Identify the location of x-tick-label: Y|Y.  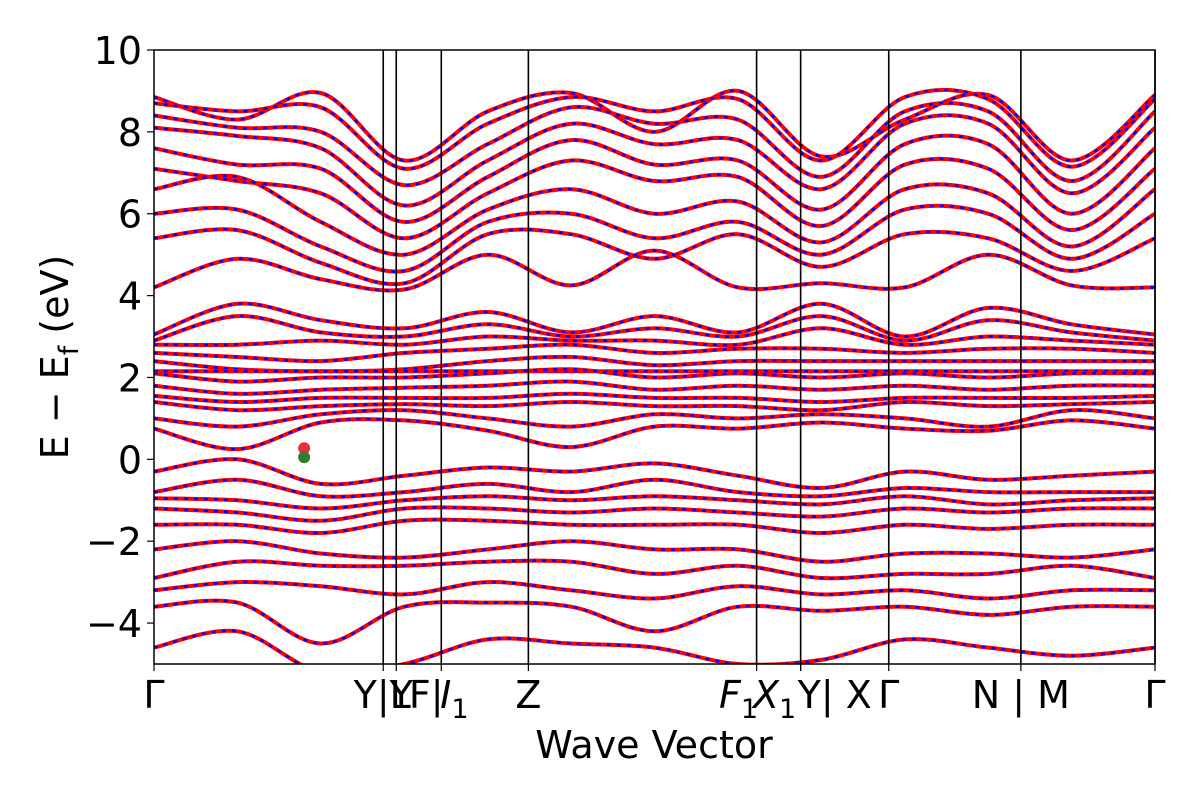
(383, 695).